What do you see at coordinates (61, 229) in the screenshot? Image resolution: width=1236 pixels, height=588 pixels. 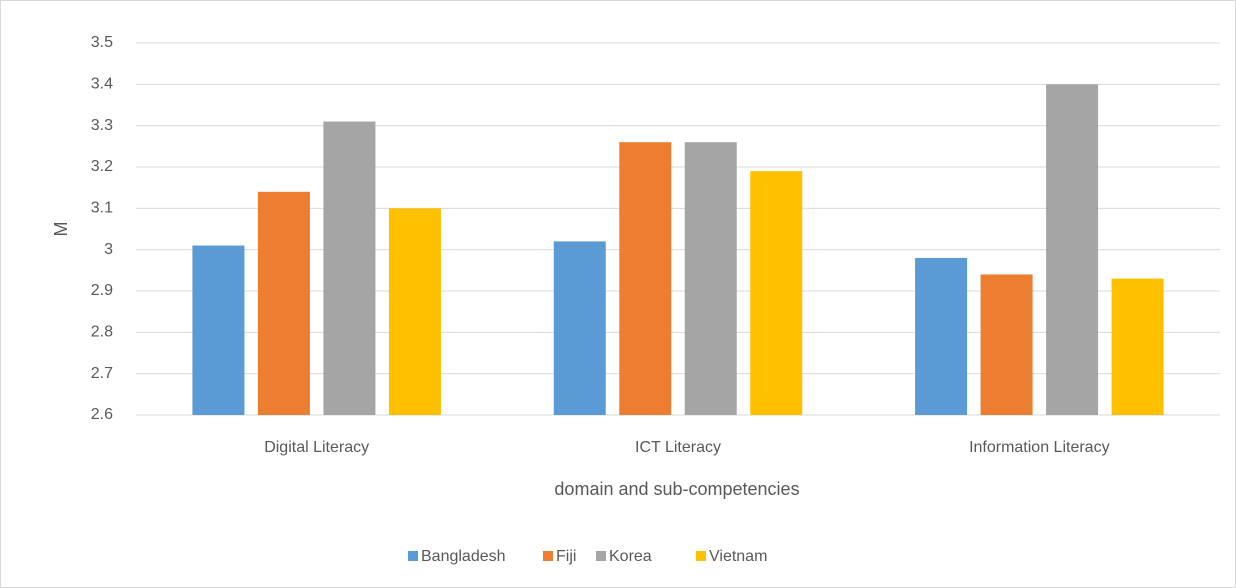 I see `y-axis-label: M` at bounding box center [61, 229].